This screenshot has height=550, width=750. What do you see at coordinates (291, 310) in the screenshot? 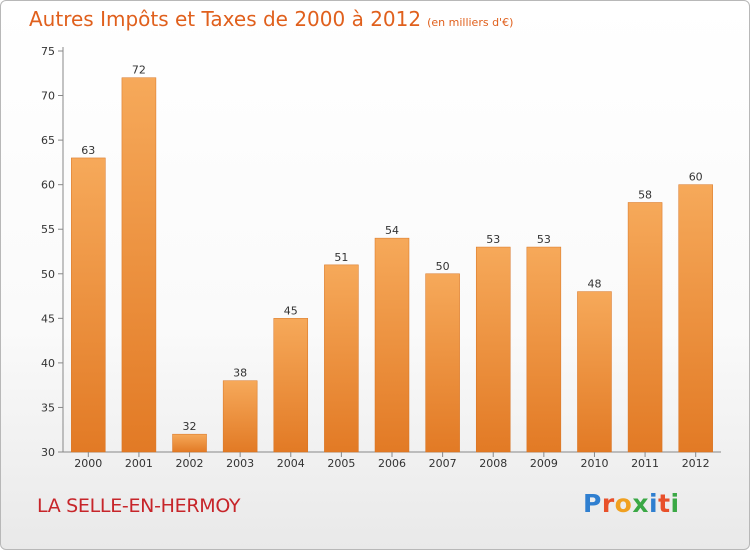
I see `data-label: 45` at bounding box center [291, 310].